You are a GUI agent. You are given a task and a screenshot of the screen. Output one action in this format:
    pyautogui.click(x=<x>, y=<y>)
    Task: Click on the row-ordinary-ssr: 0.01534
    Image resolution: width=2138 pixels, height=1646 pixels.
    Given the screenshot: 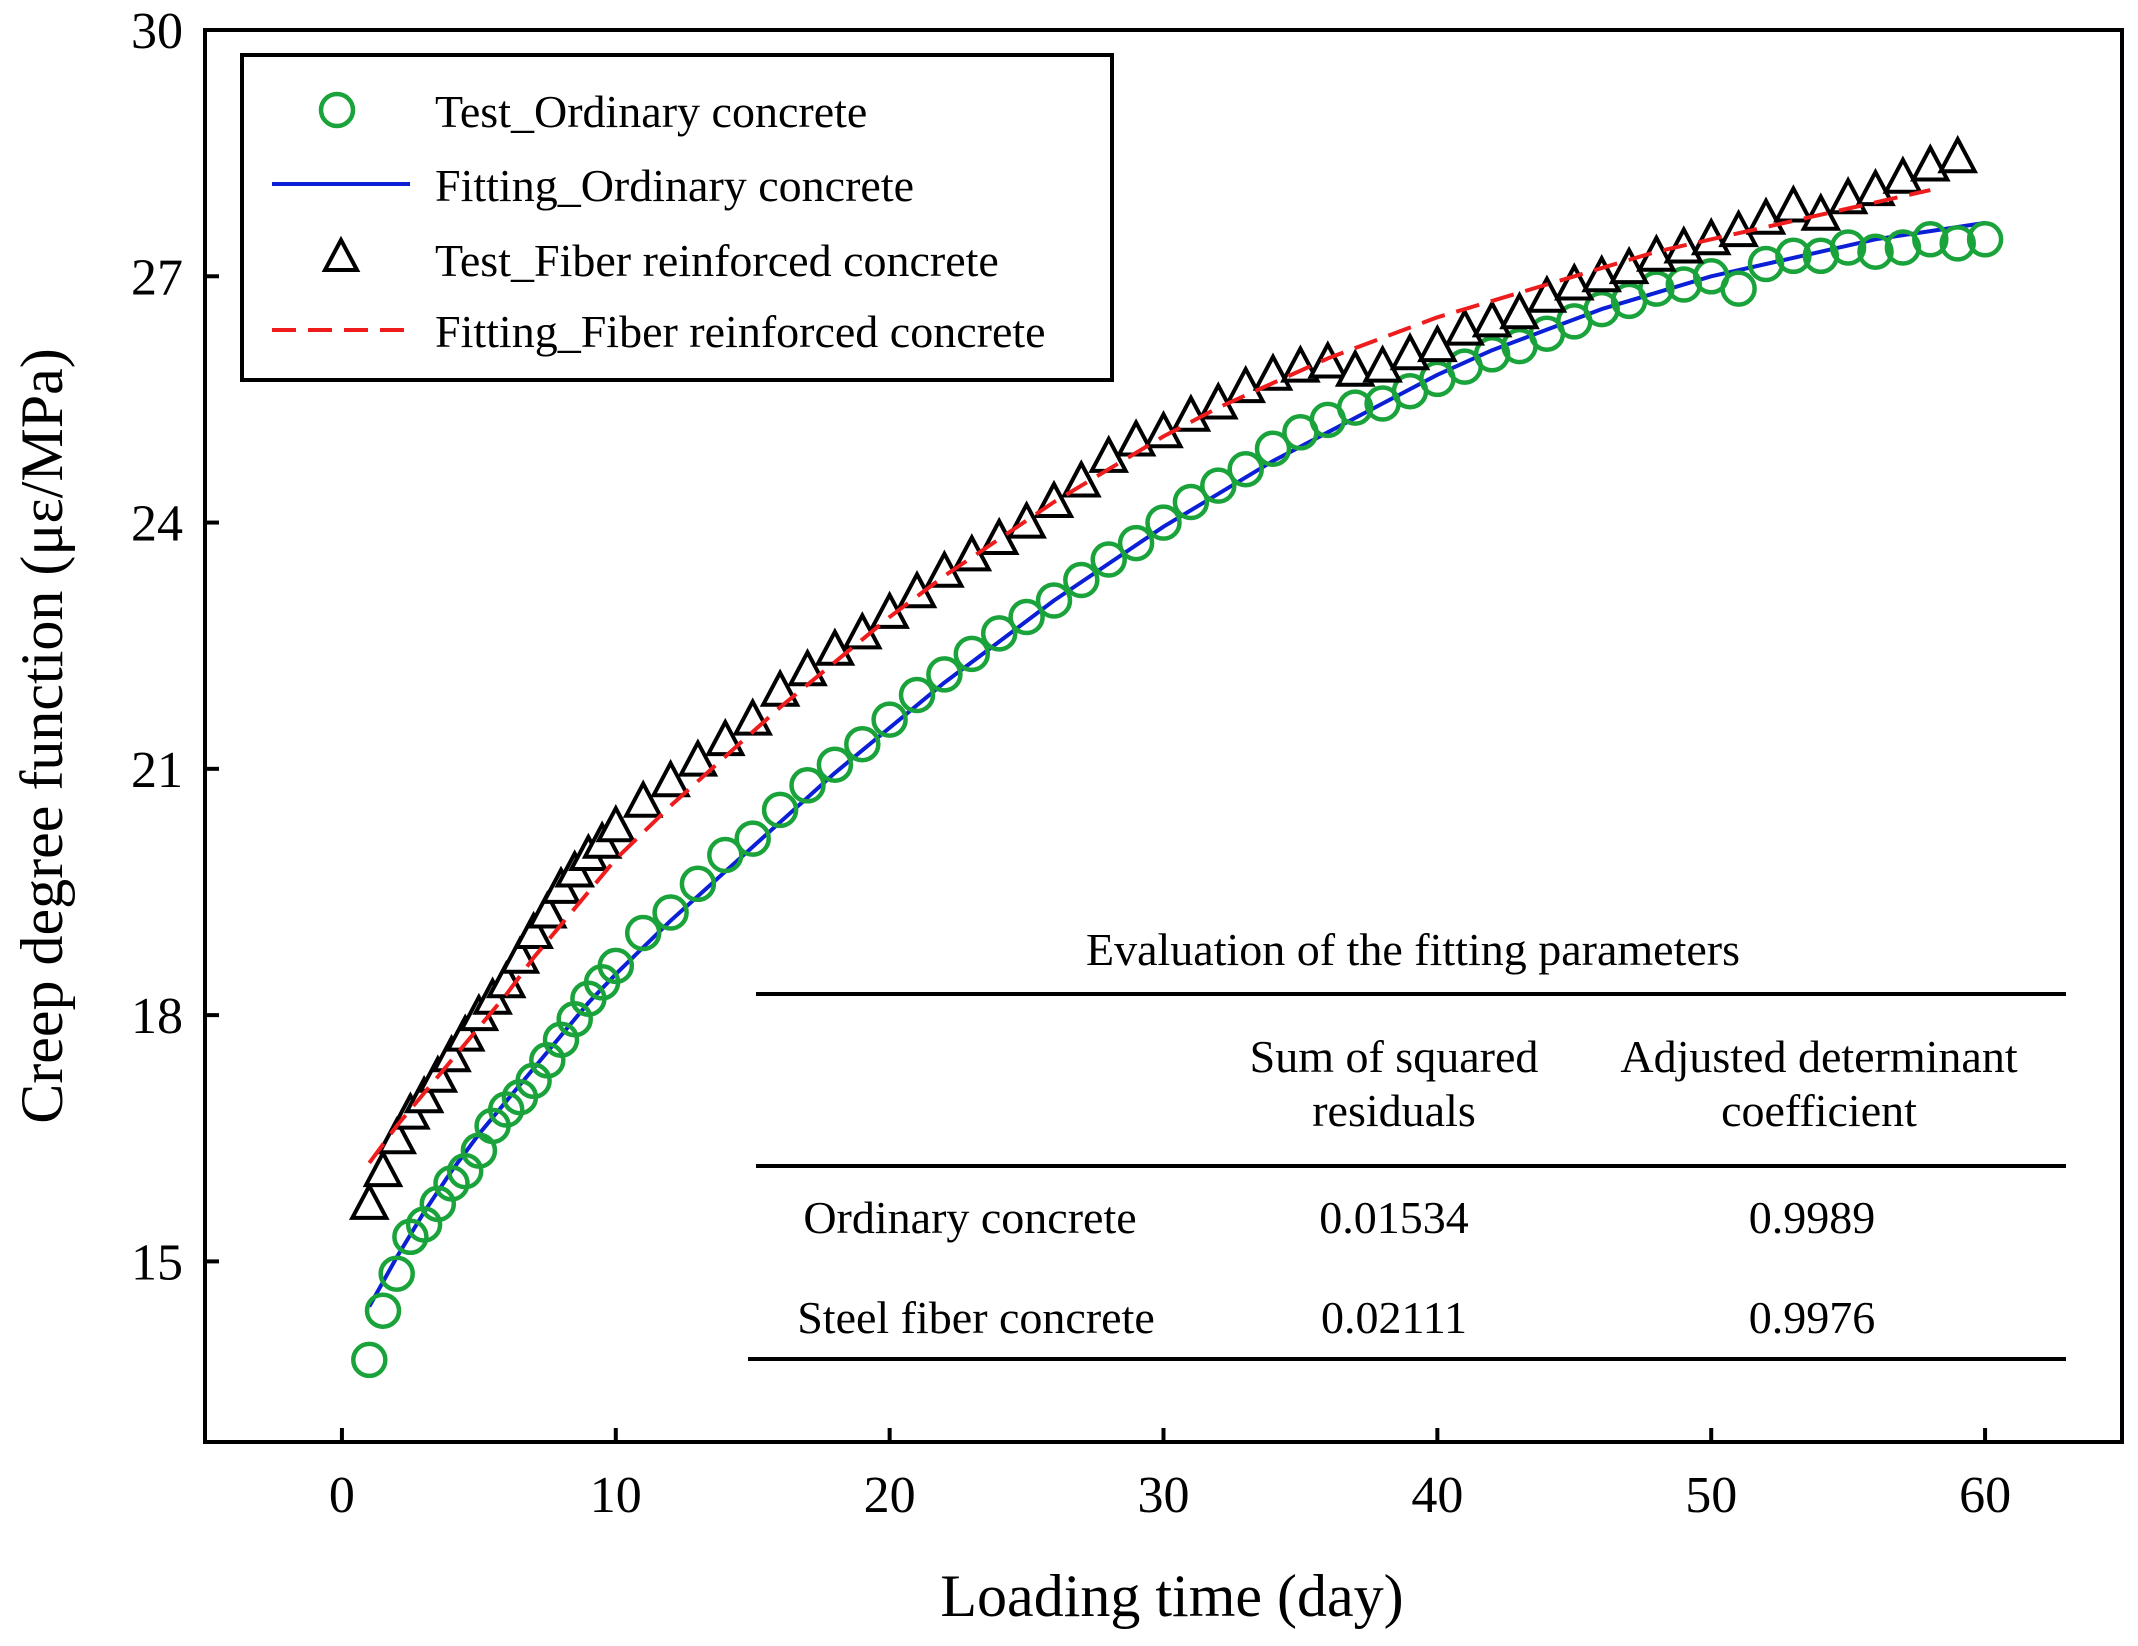 What is the action you would take?
    pyautogui.click(x=1394, y=1217)
    